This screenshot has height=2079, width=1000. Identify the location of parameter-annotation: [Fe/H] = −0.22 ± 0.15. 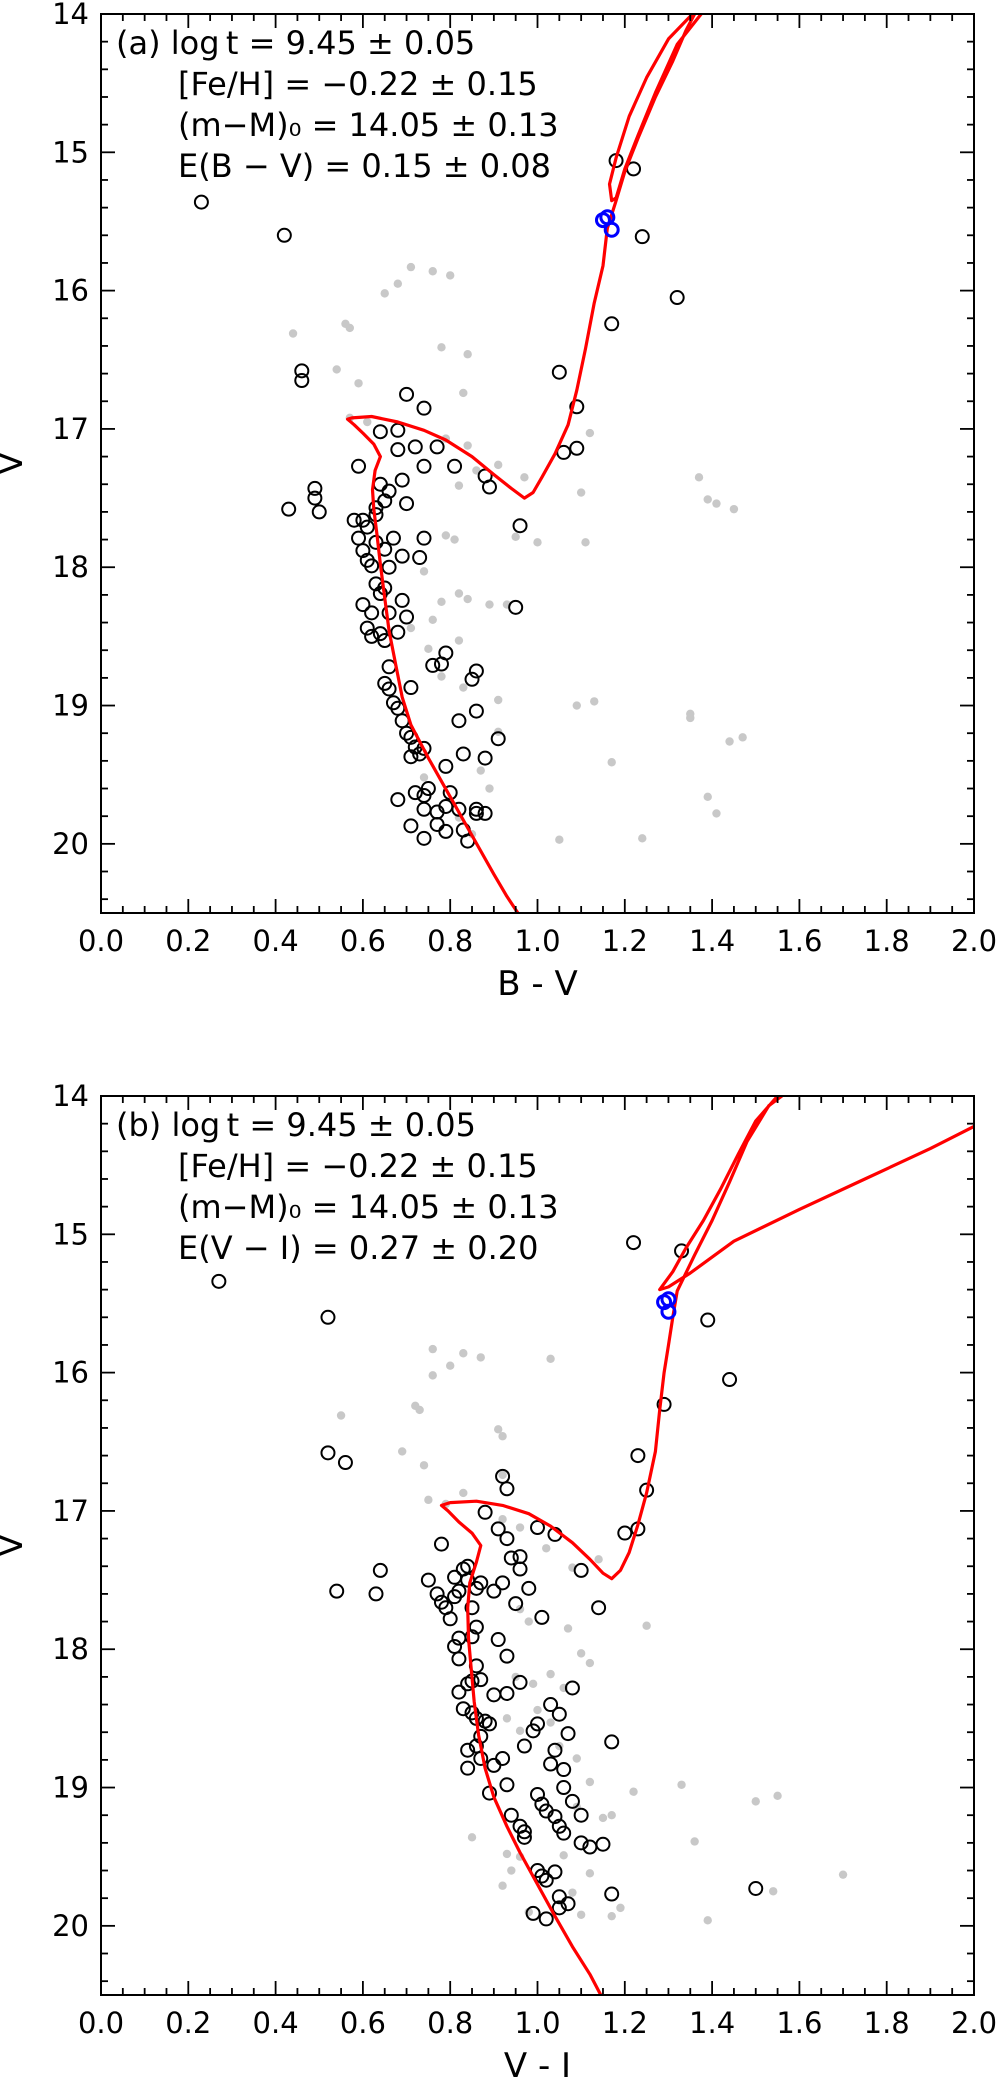
(358, 84).